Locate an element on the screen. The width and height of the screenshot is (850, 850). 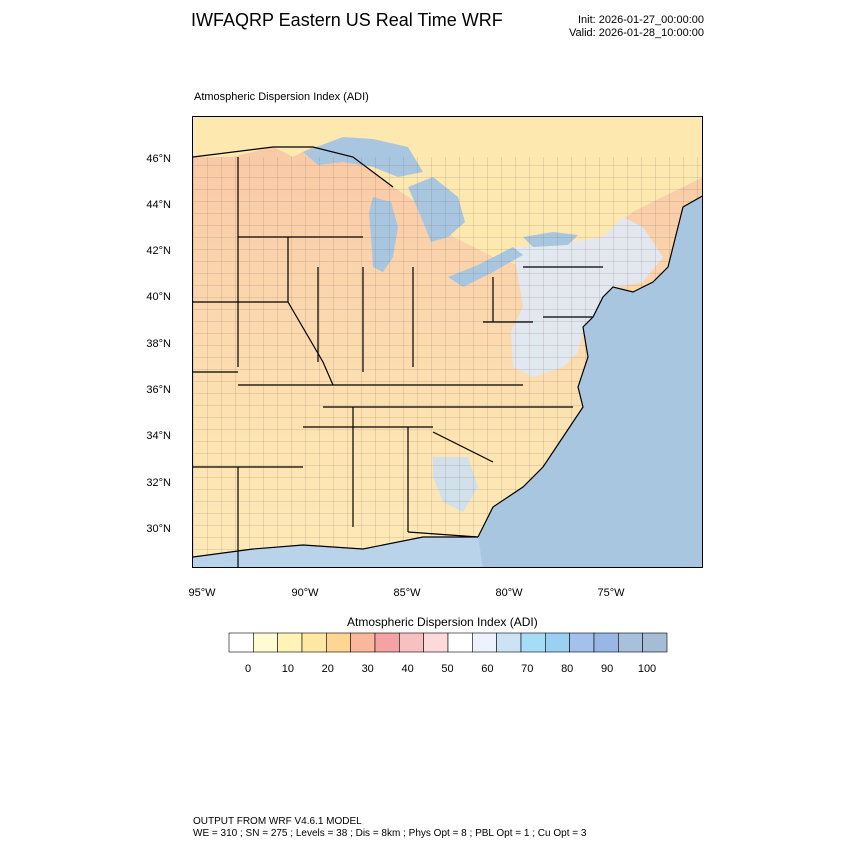
model-line-1: OUTPUT FROM WRF V4.6.1 MODEL is located at coordinates (277, 821).